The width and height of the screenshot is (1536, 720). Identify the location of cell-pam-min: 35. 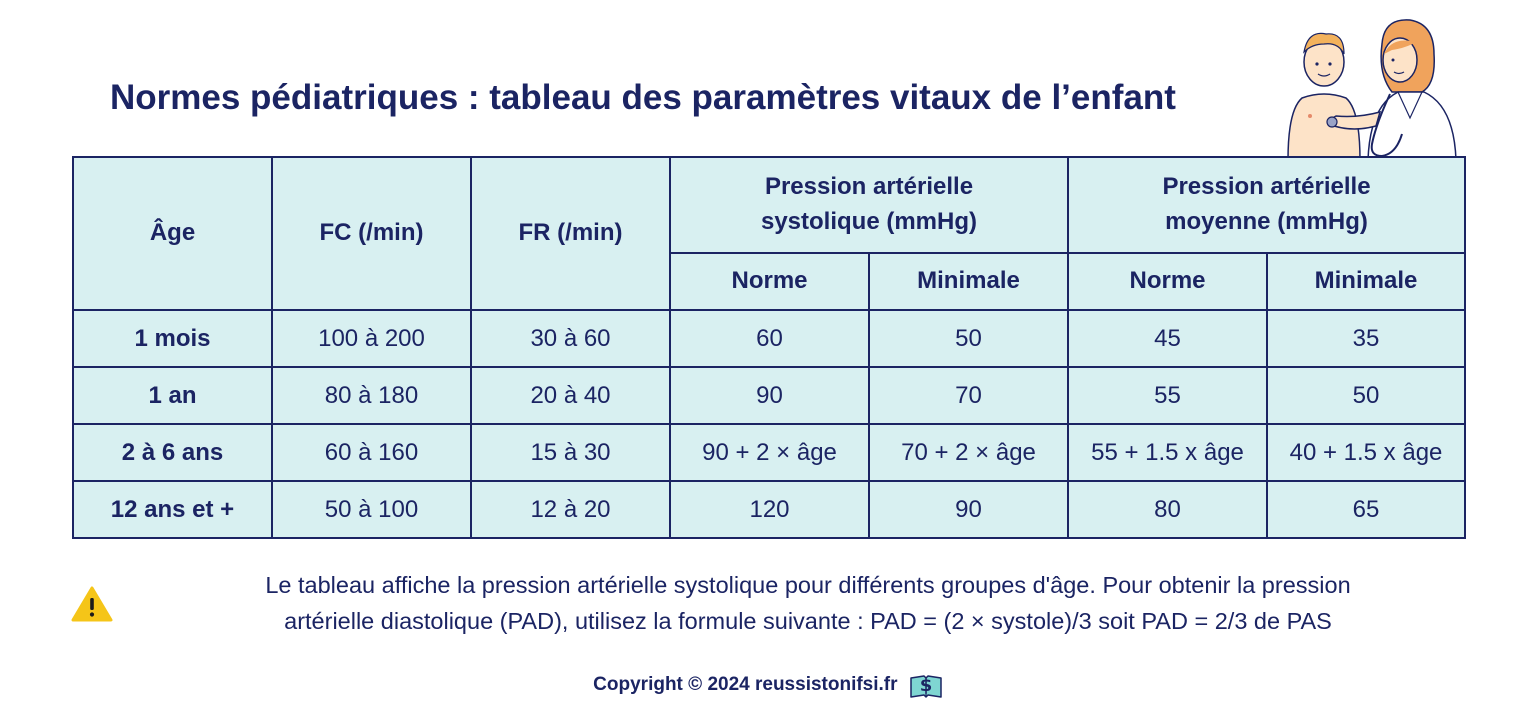
(1366, 338).